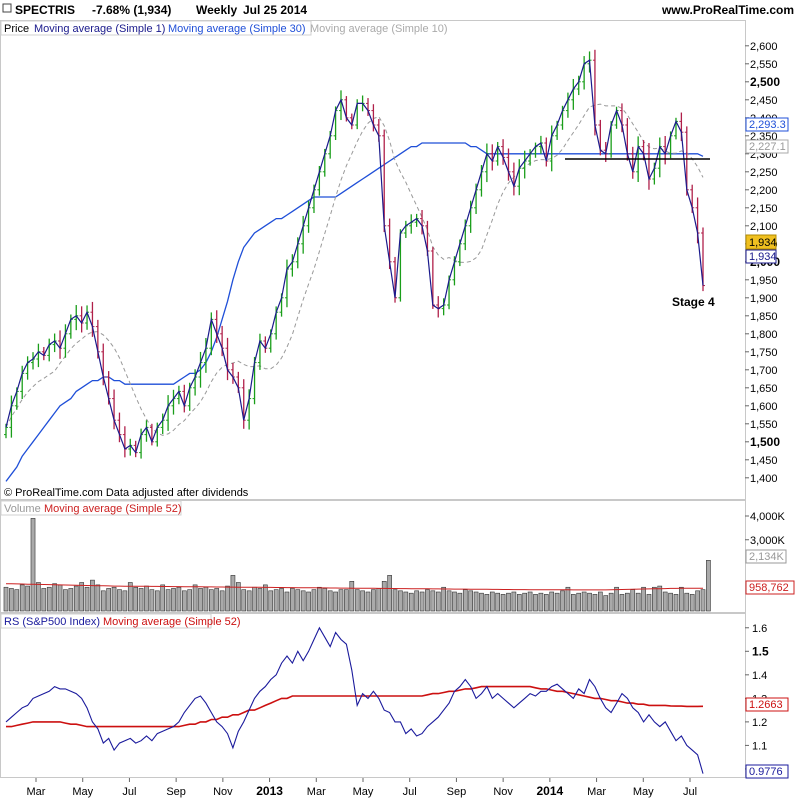 This screenshot has width=800, height=800. What do you see at coordinates (767, 557) in the screenshot?
I see `badge-volume-last: 2,134K` at bounding box center [767, 557].